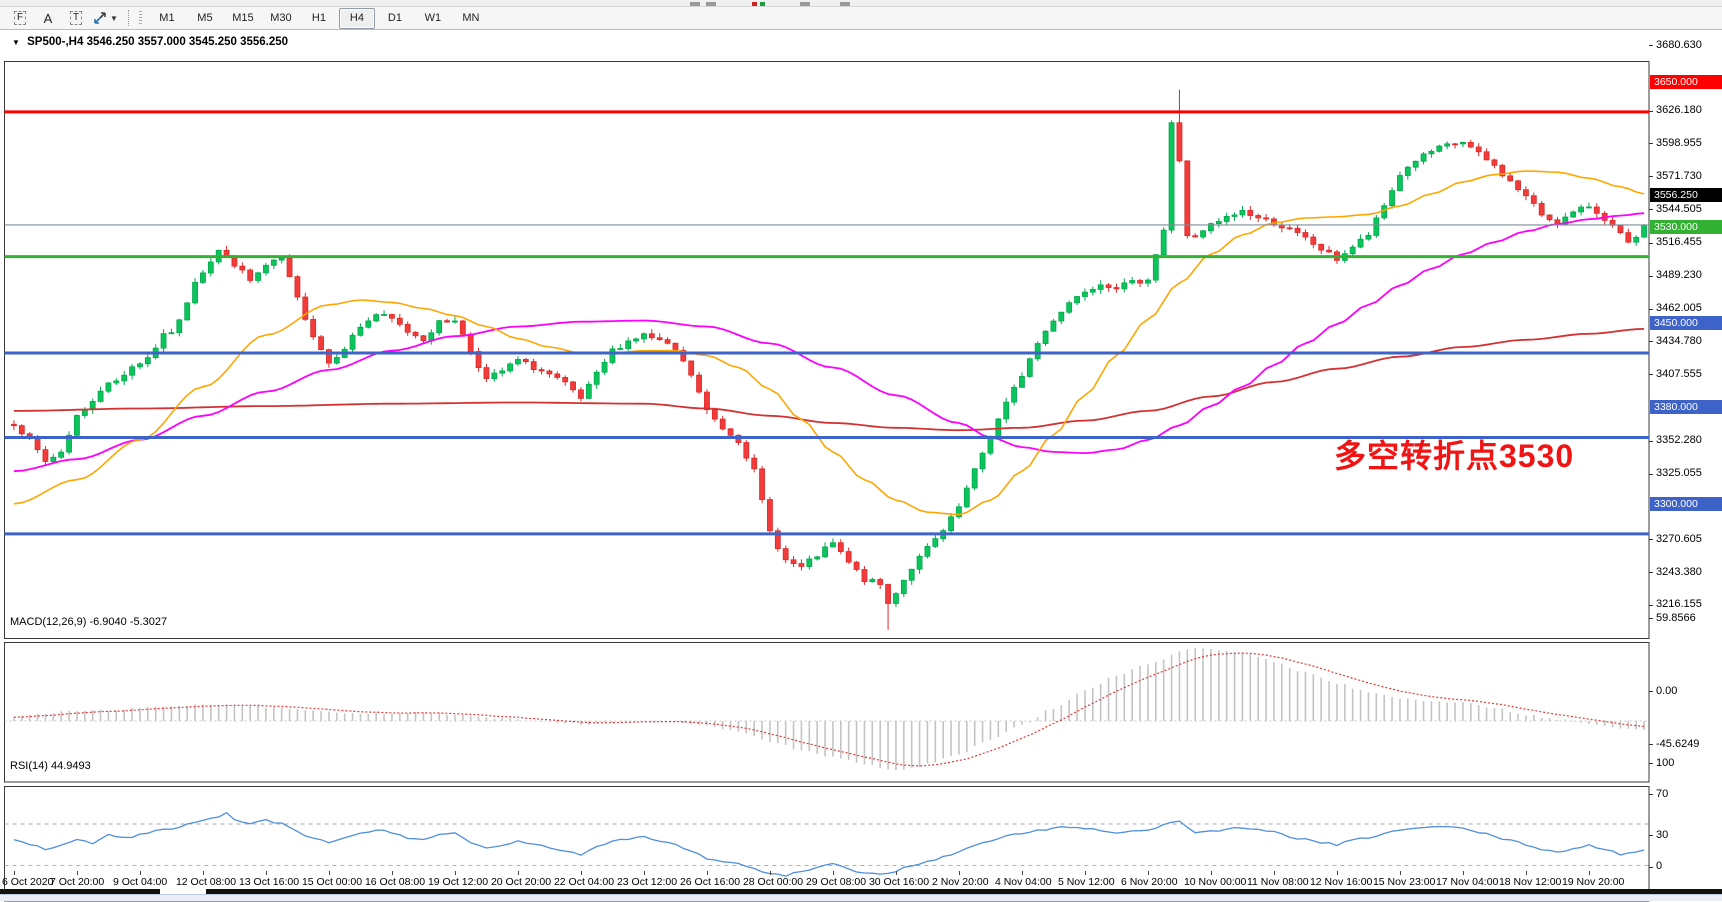 This screenshot has width=1722, height=902. Describe the element at coordinates (140, 18) in the screenshot. I see `toolbar-grip-handle` at that location.